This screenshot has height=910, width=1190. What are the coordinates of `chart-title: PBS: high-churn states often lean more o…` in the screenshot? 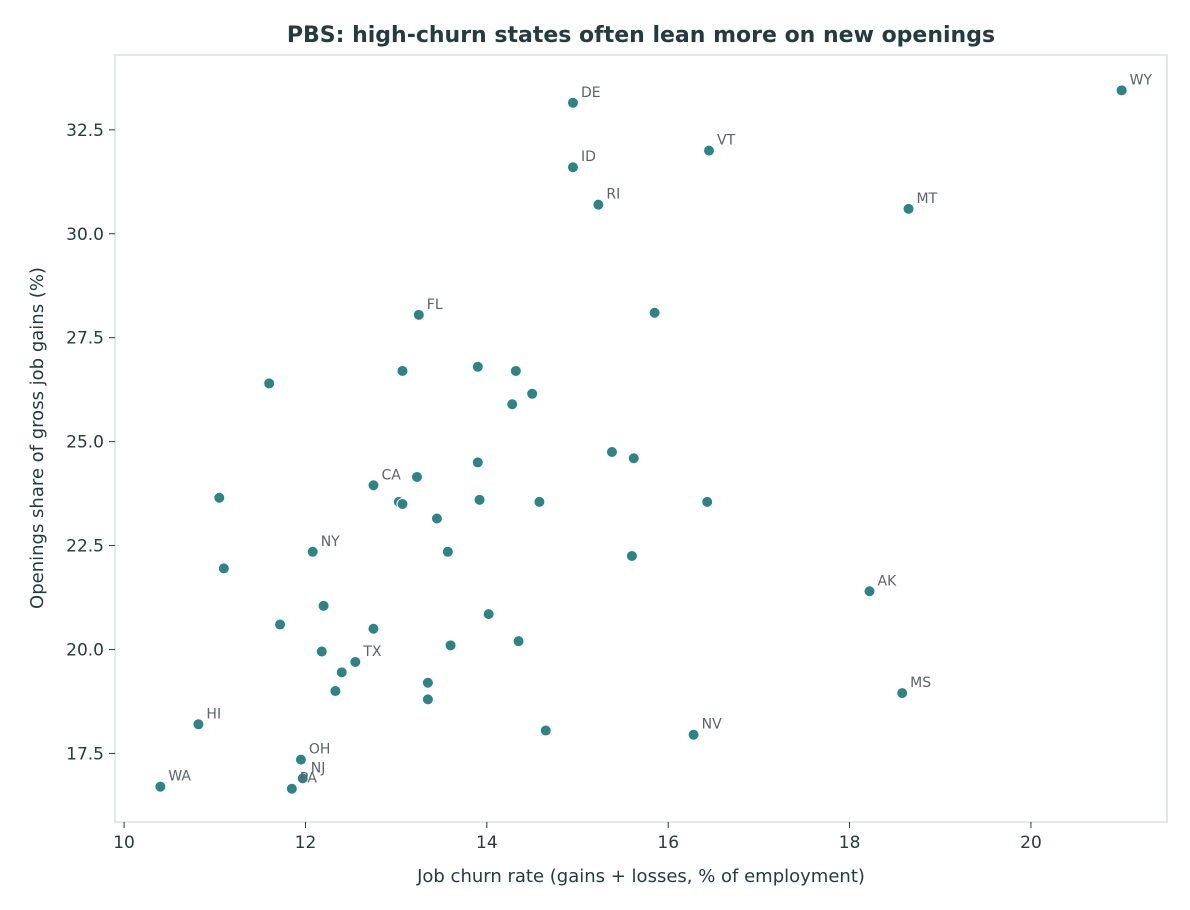 It's located at (641, 35).